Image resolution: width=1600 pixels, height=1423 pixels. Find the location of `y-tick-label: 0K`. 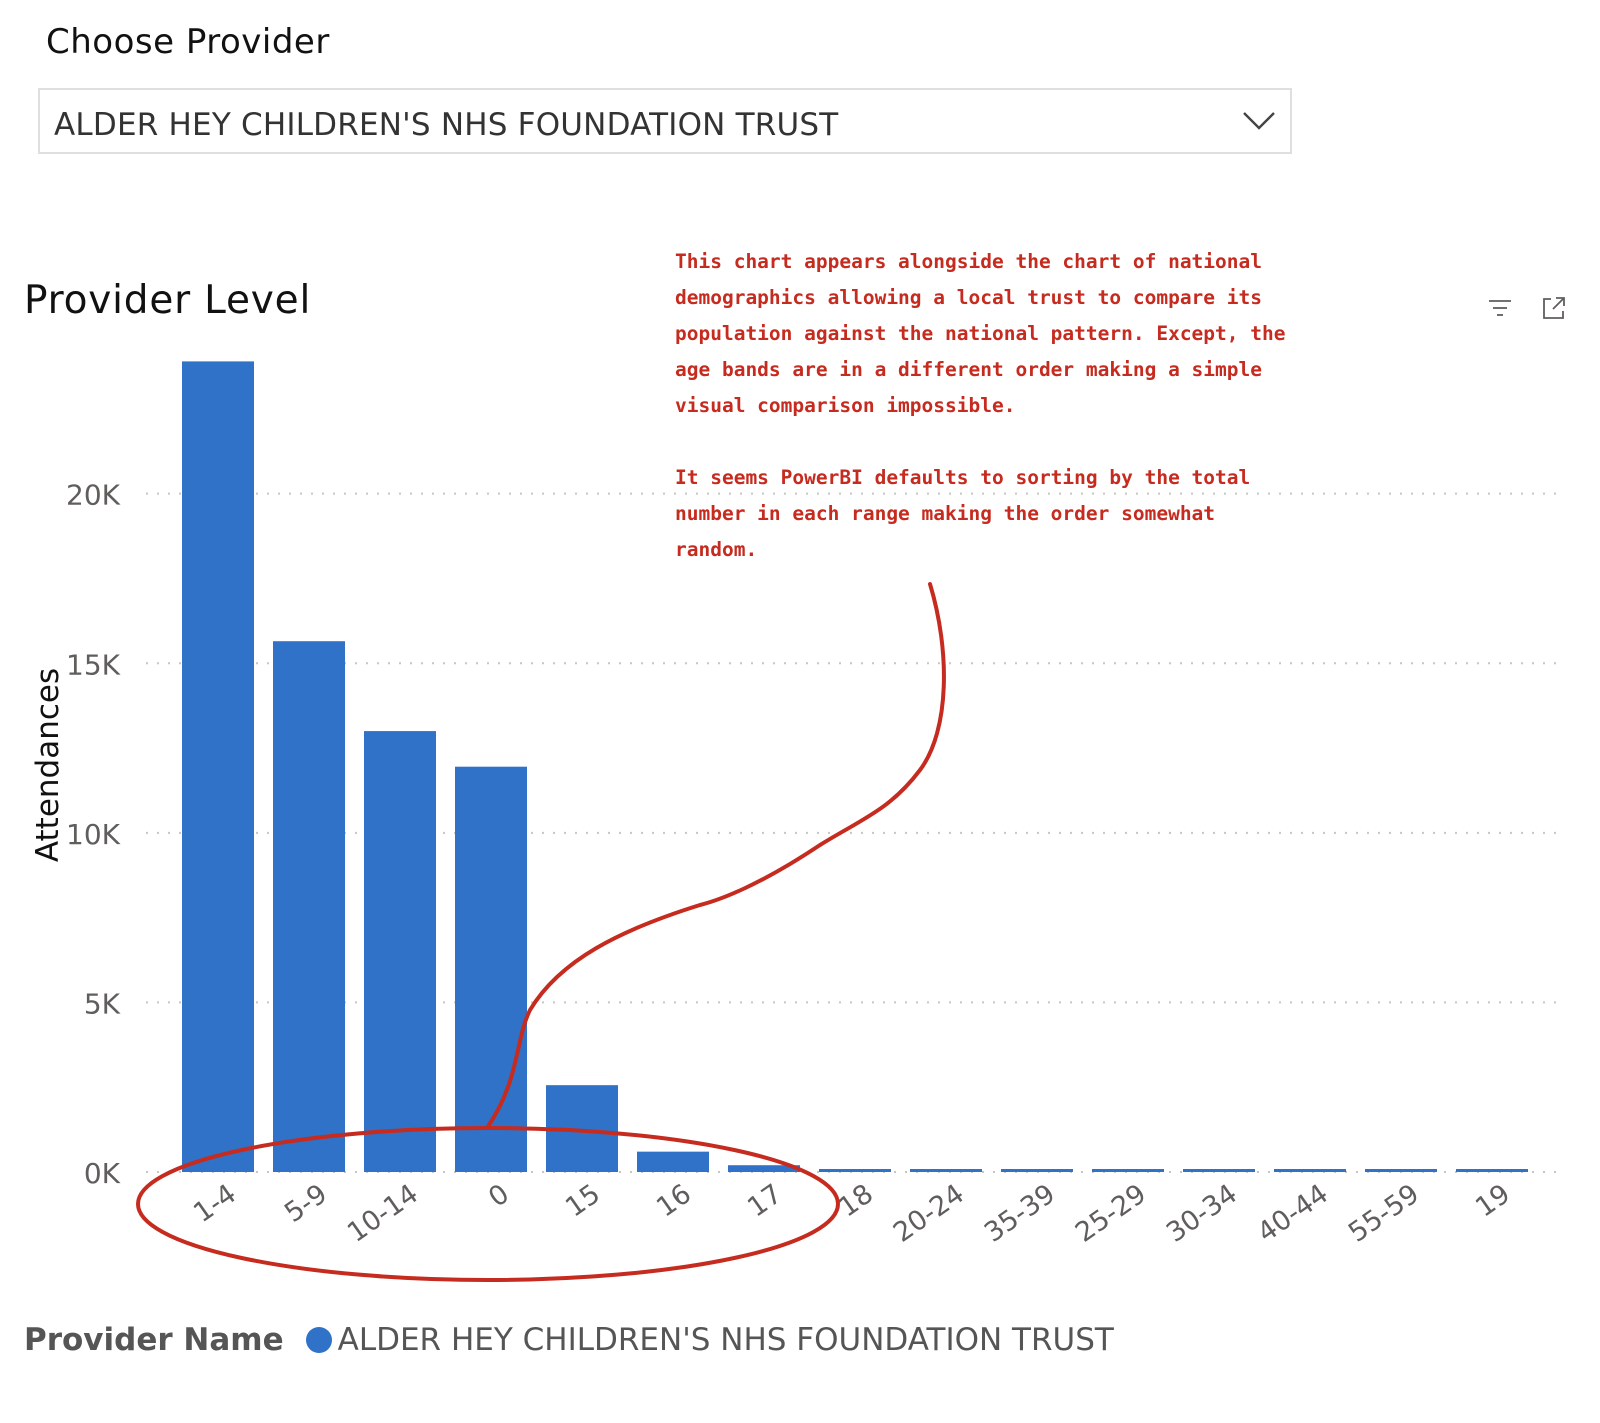

y-tick-label: 0K is located at coordinates (102, 1173).